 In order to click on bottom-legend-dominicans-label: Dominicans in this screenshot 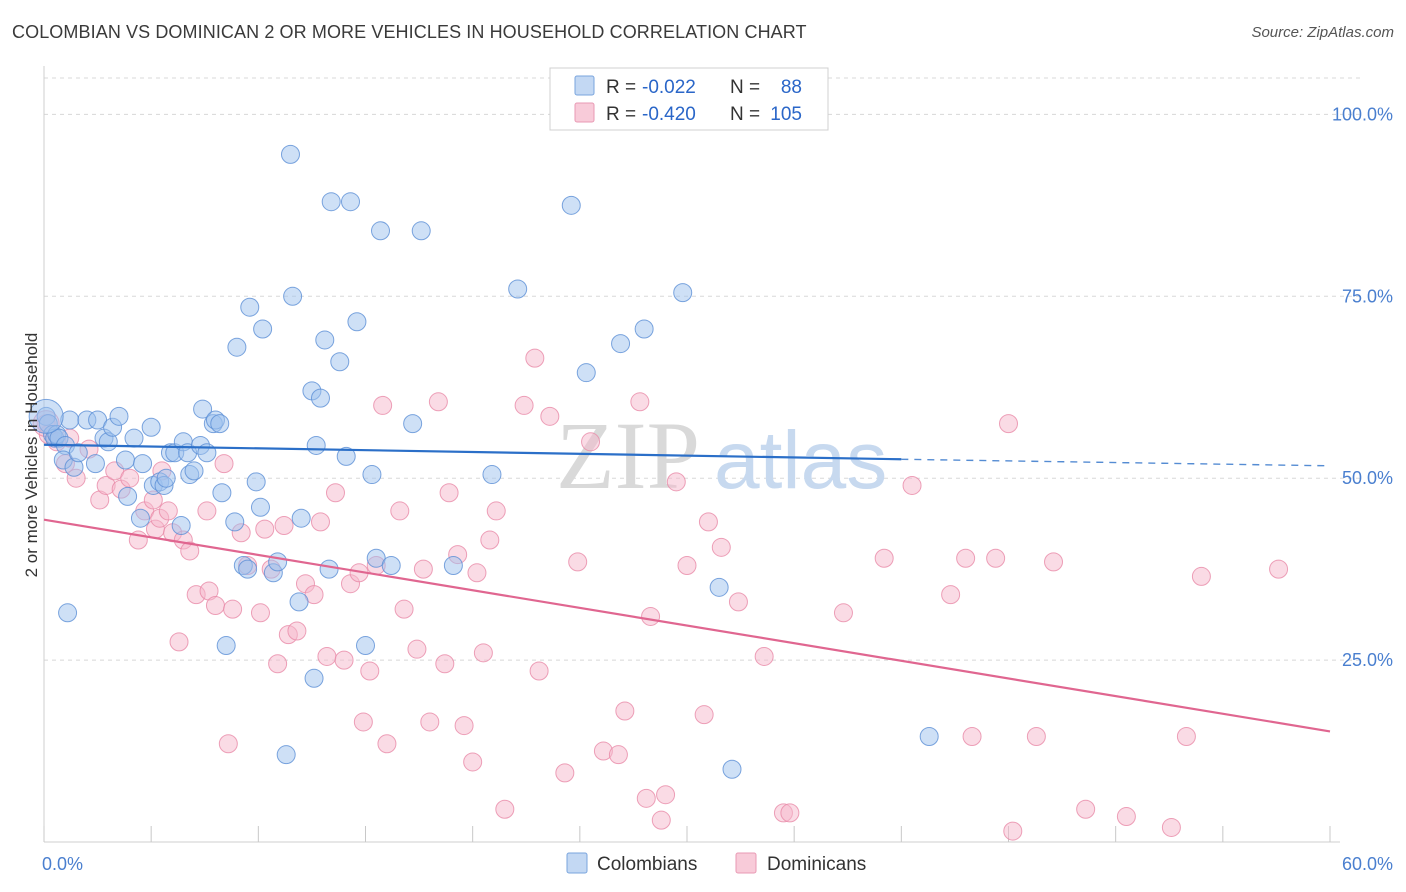, I will do `click(816, 864)`.